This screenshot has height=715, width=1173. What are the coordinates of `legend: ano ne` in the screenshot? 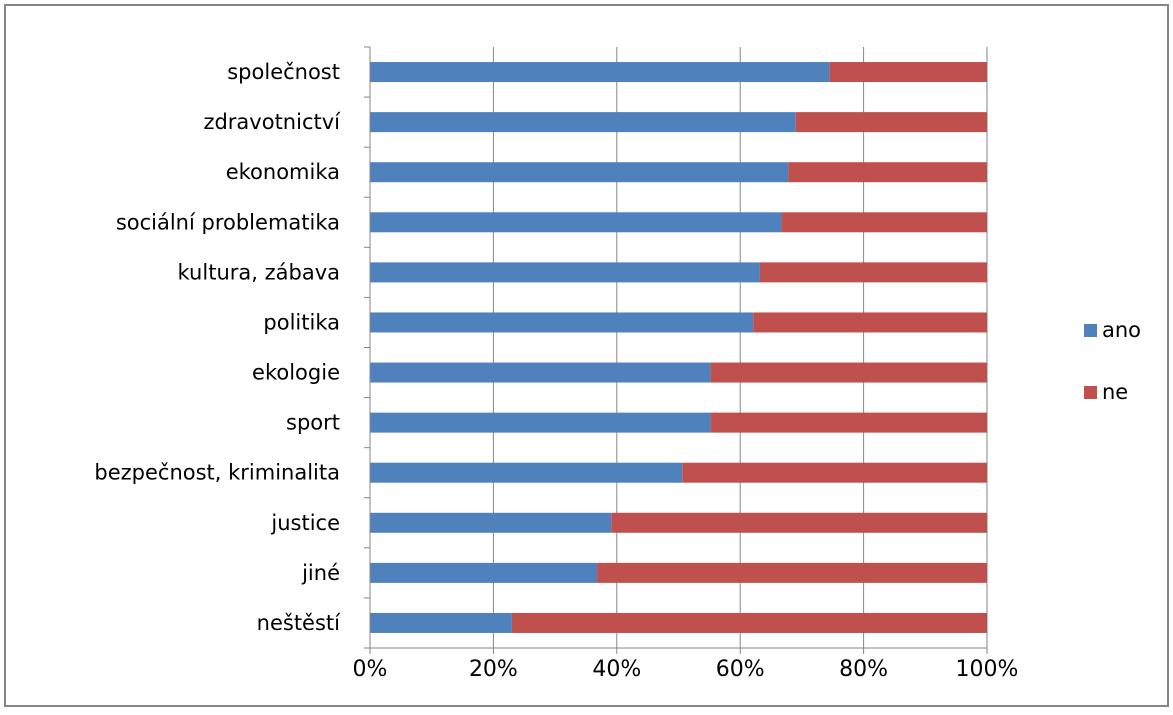 It's located at (1112, 361).